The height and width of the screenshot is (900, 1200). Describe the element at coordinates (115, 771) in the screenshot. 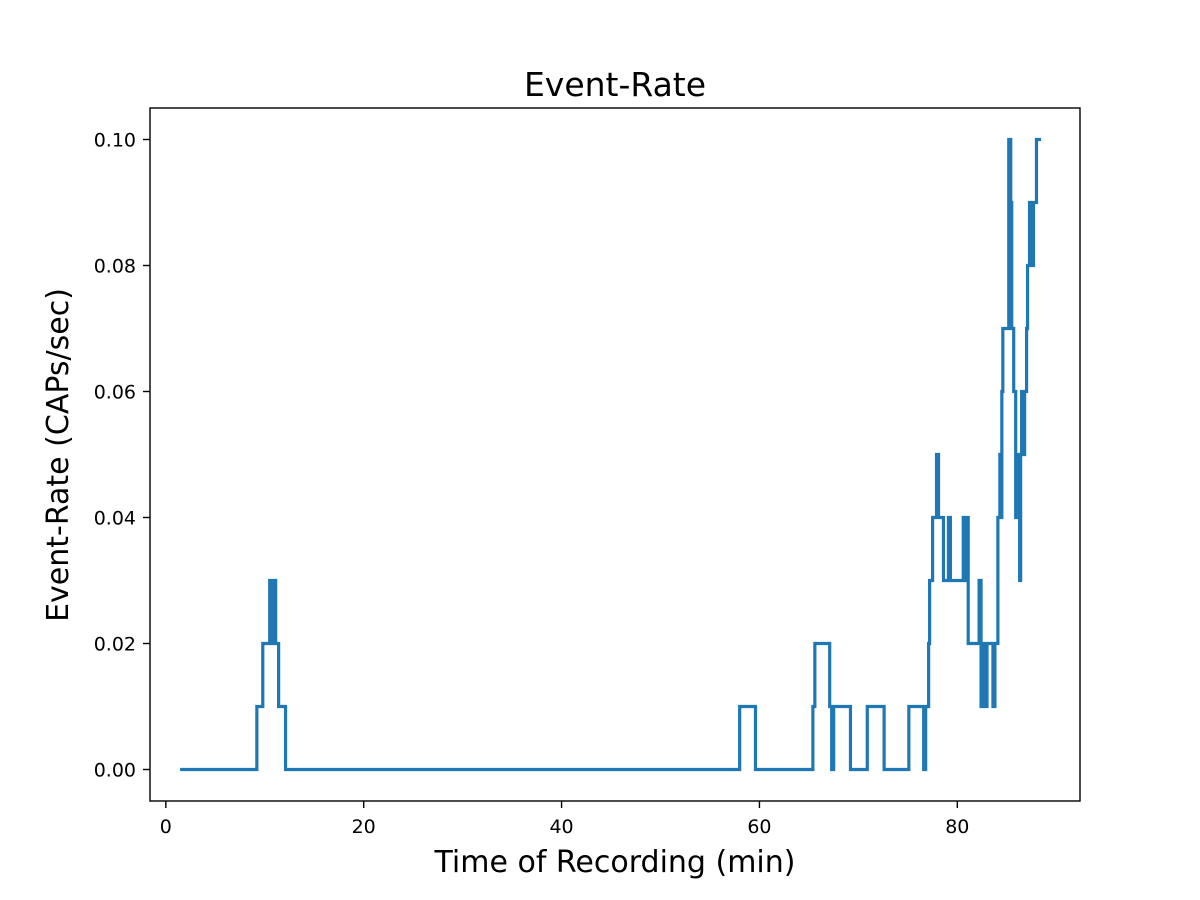

I see `y-tick-label: 0.00` at that location.